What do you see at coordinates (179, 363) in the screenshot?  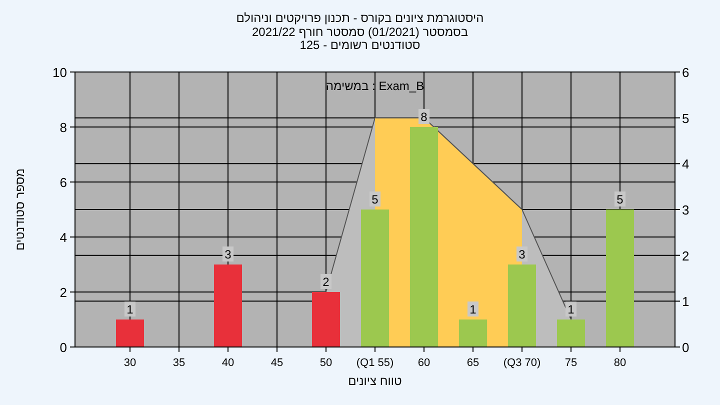 I see `x-tick-label: 35` at bounding box center [179, 363].